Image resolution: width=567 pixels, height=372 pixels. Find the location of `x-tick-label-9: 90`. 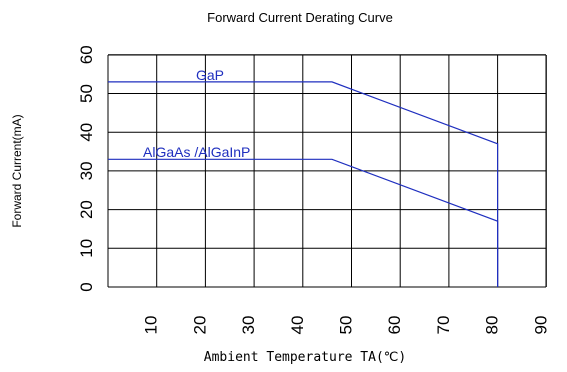

x-tick-label-9: 90 is located at coordinates (540, 325).